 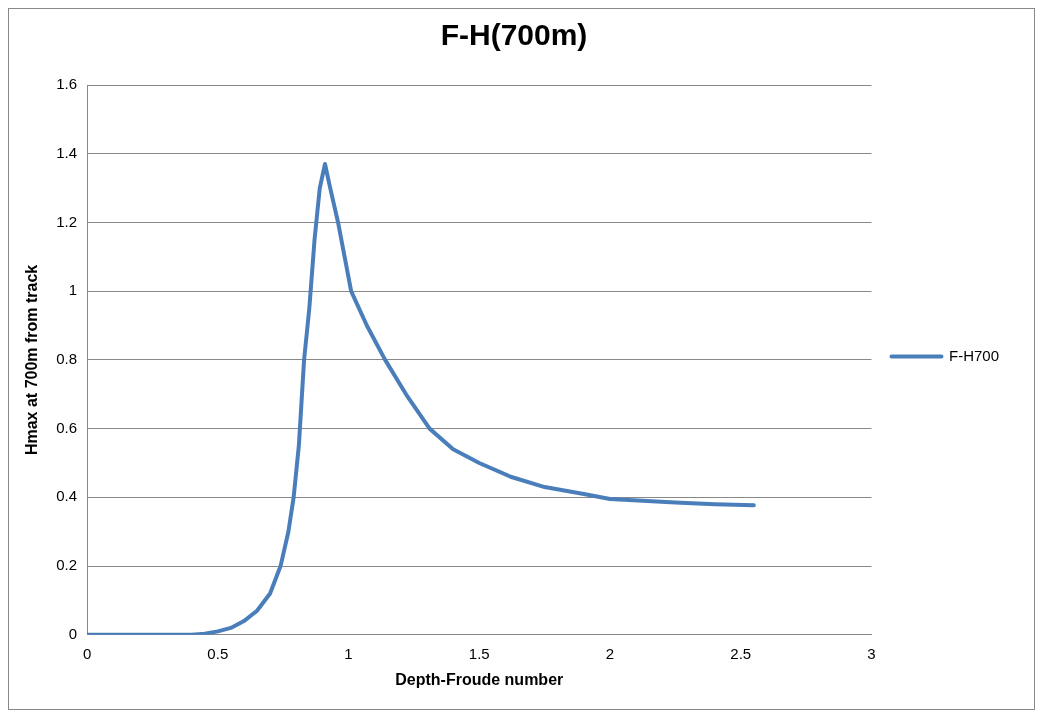 I want to click on x-tick-label: 2.5, so click(x=741, y=653).